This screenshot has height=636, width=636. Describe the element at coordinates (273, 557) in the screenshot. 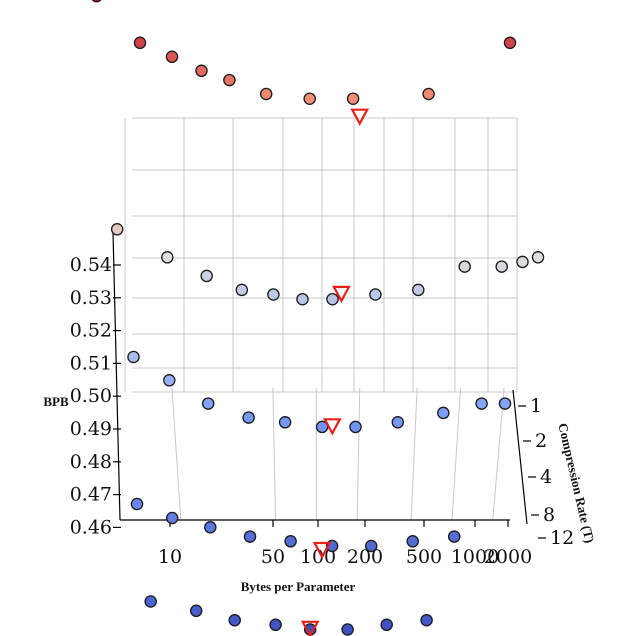

I see `x-tick-label: 50` at that location.